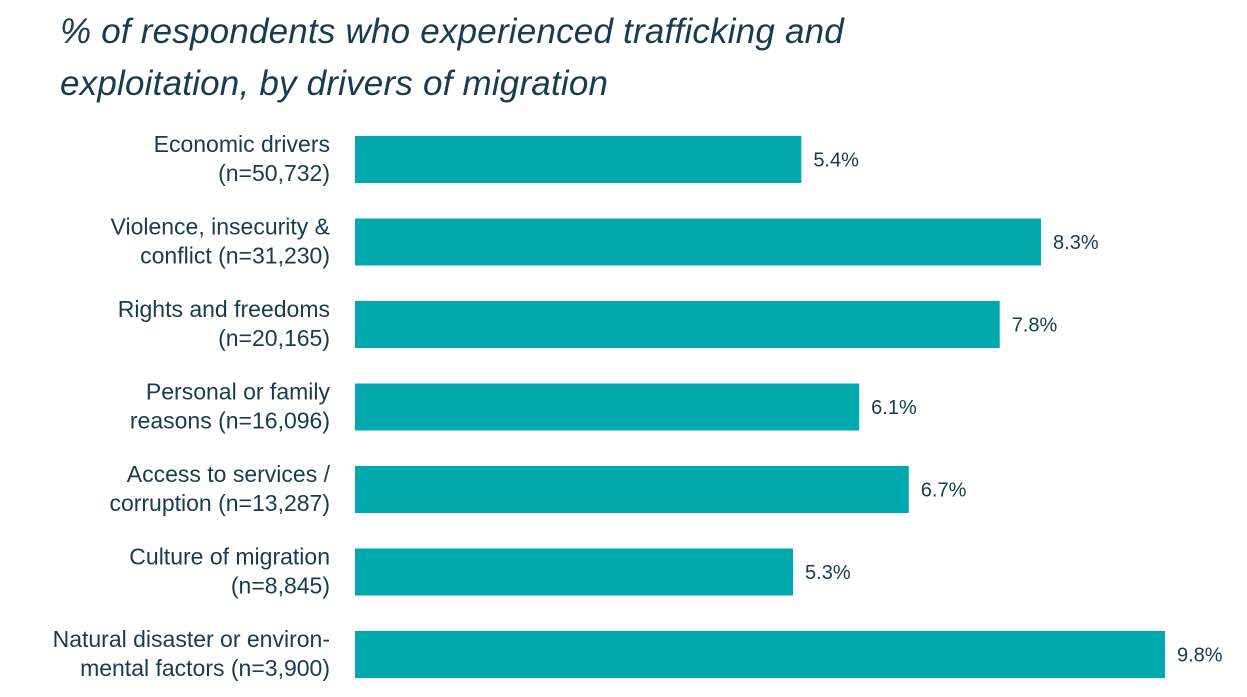 This screenshot has width=1247, height=697. I want to click on category-label-1: Economic drivers (n=50,732), so click(242, 158).